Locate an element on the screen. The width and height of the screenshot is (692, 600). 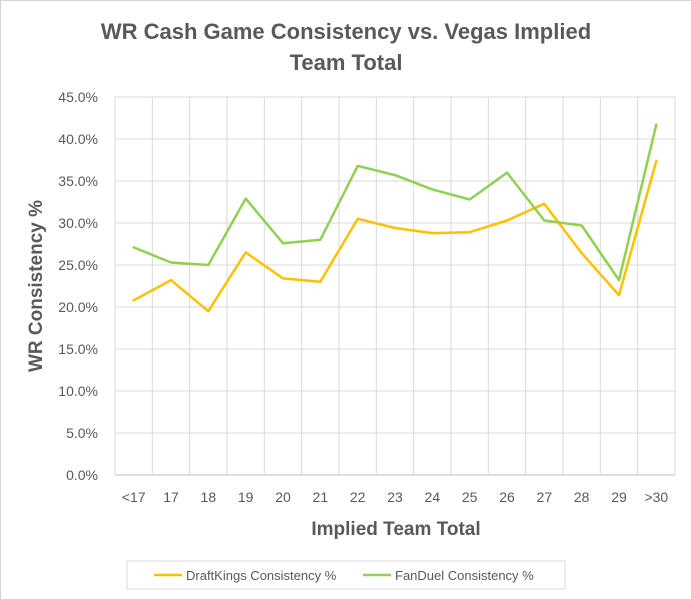
x-tick-label: 24 is located at coordinates (433, 497).